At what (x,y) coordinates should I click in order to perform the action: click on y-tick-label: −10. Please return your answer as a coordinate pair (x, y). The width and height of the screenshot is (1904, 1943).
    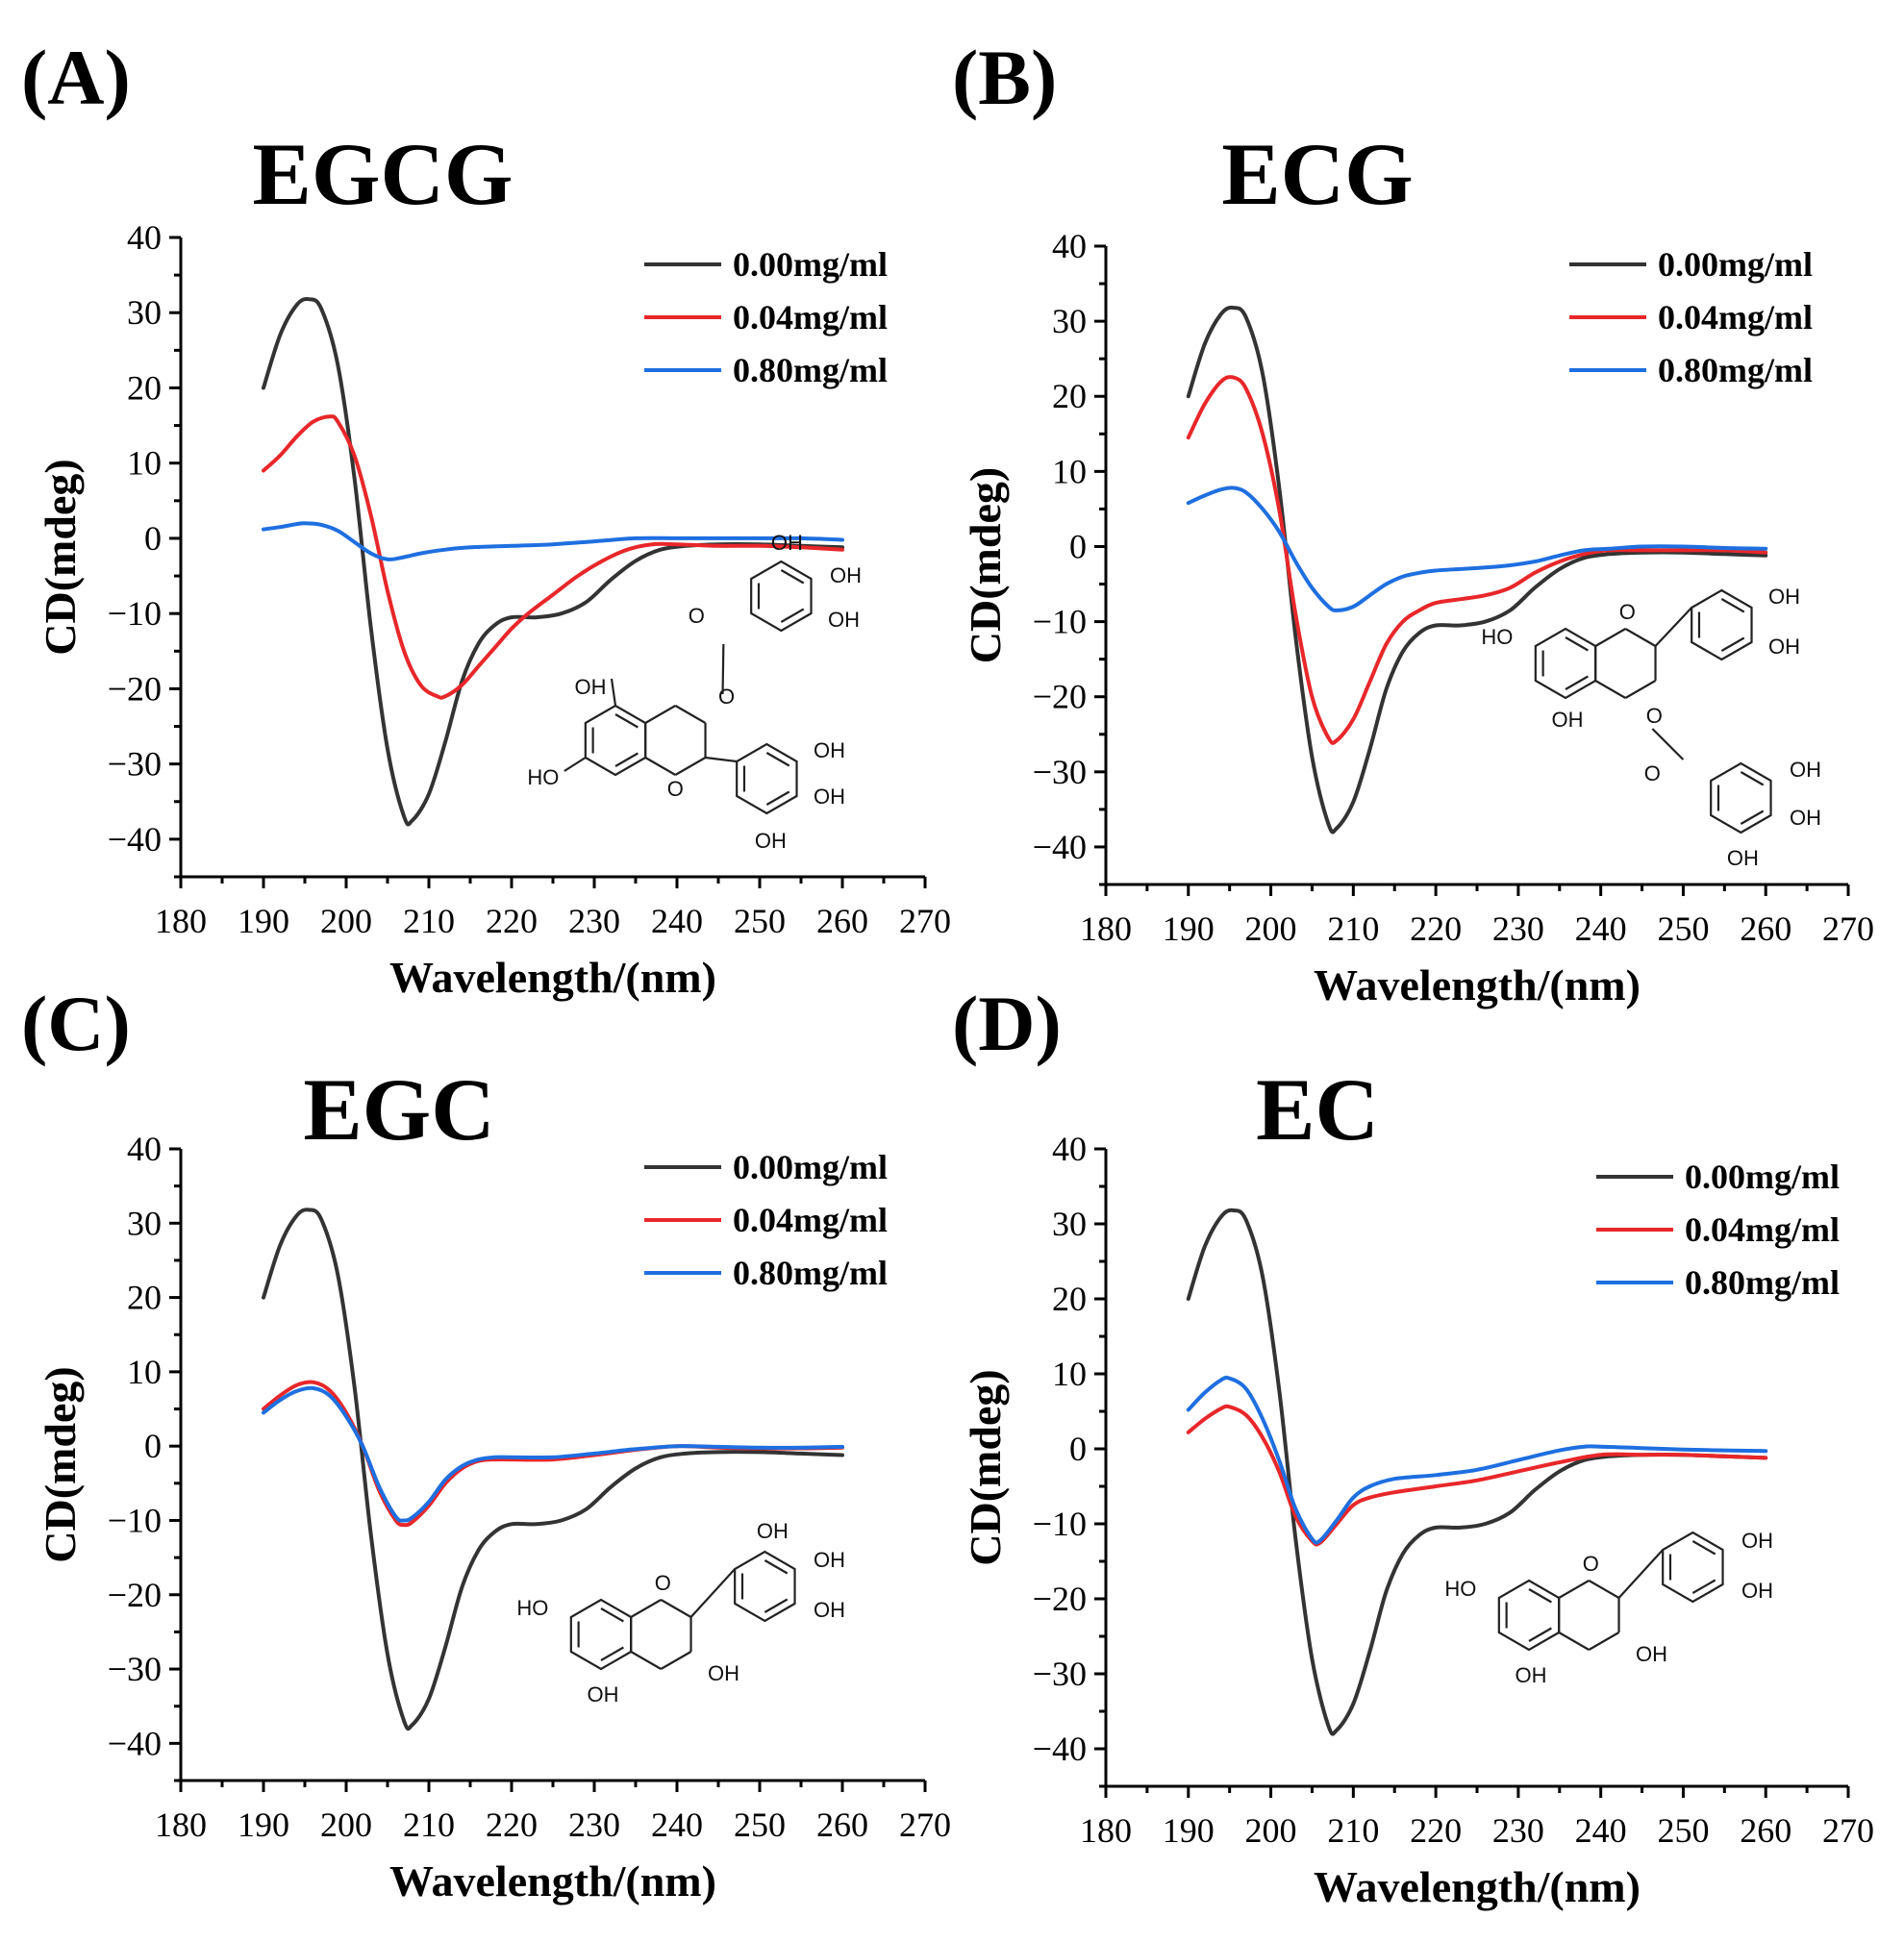
    Looking at the image, I should click on (1060, 622).